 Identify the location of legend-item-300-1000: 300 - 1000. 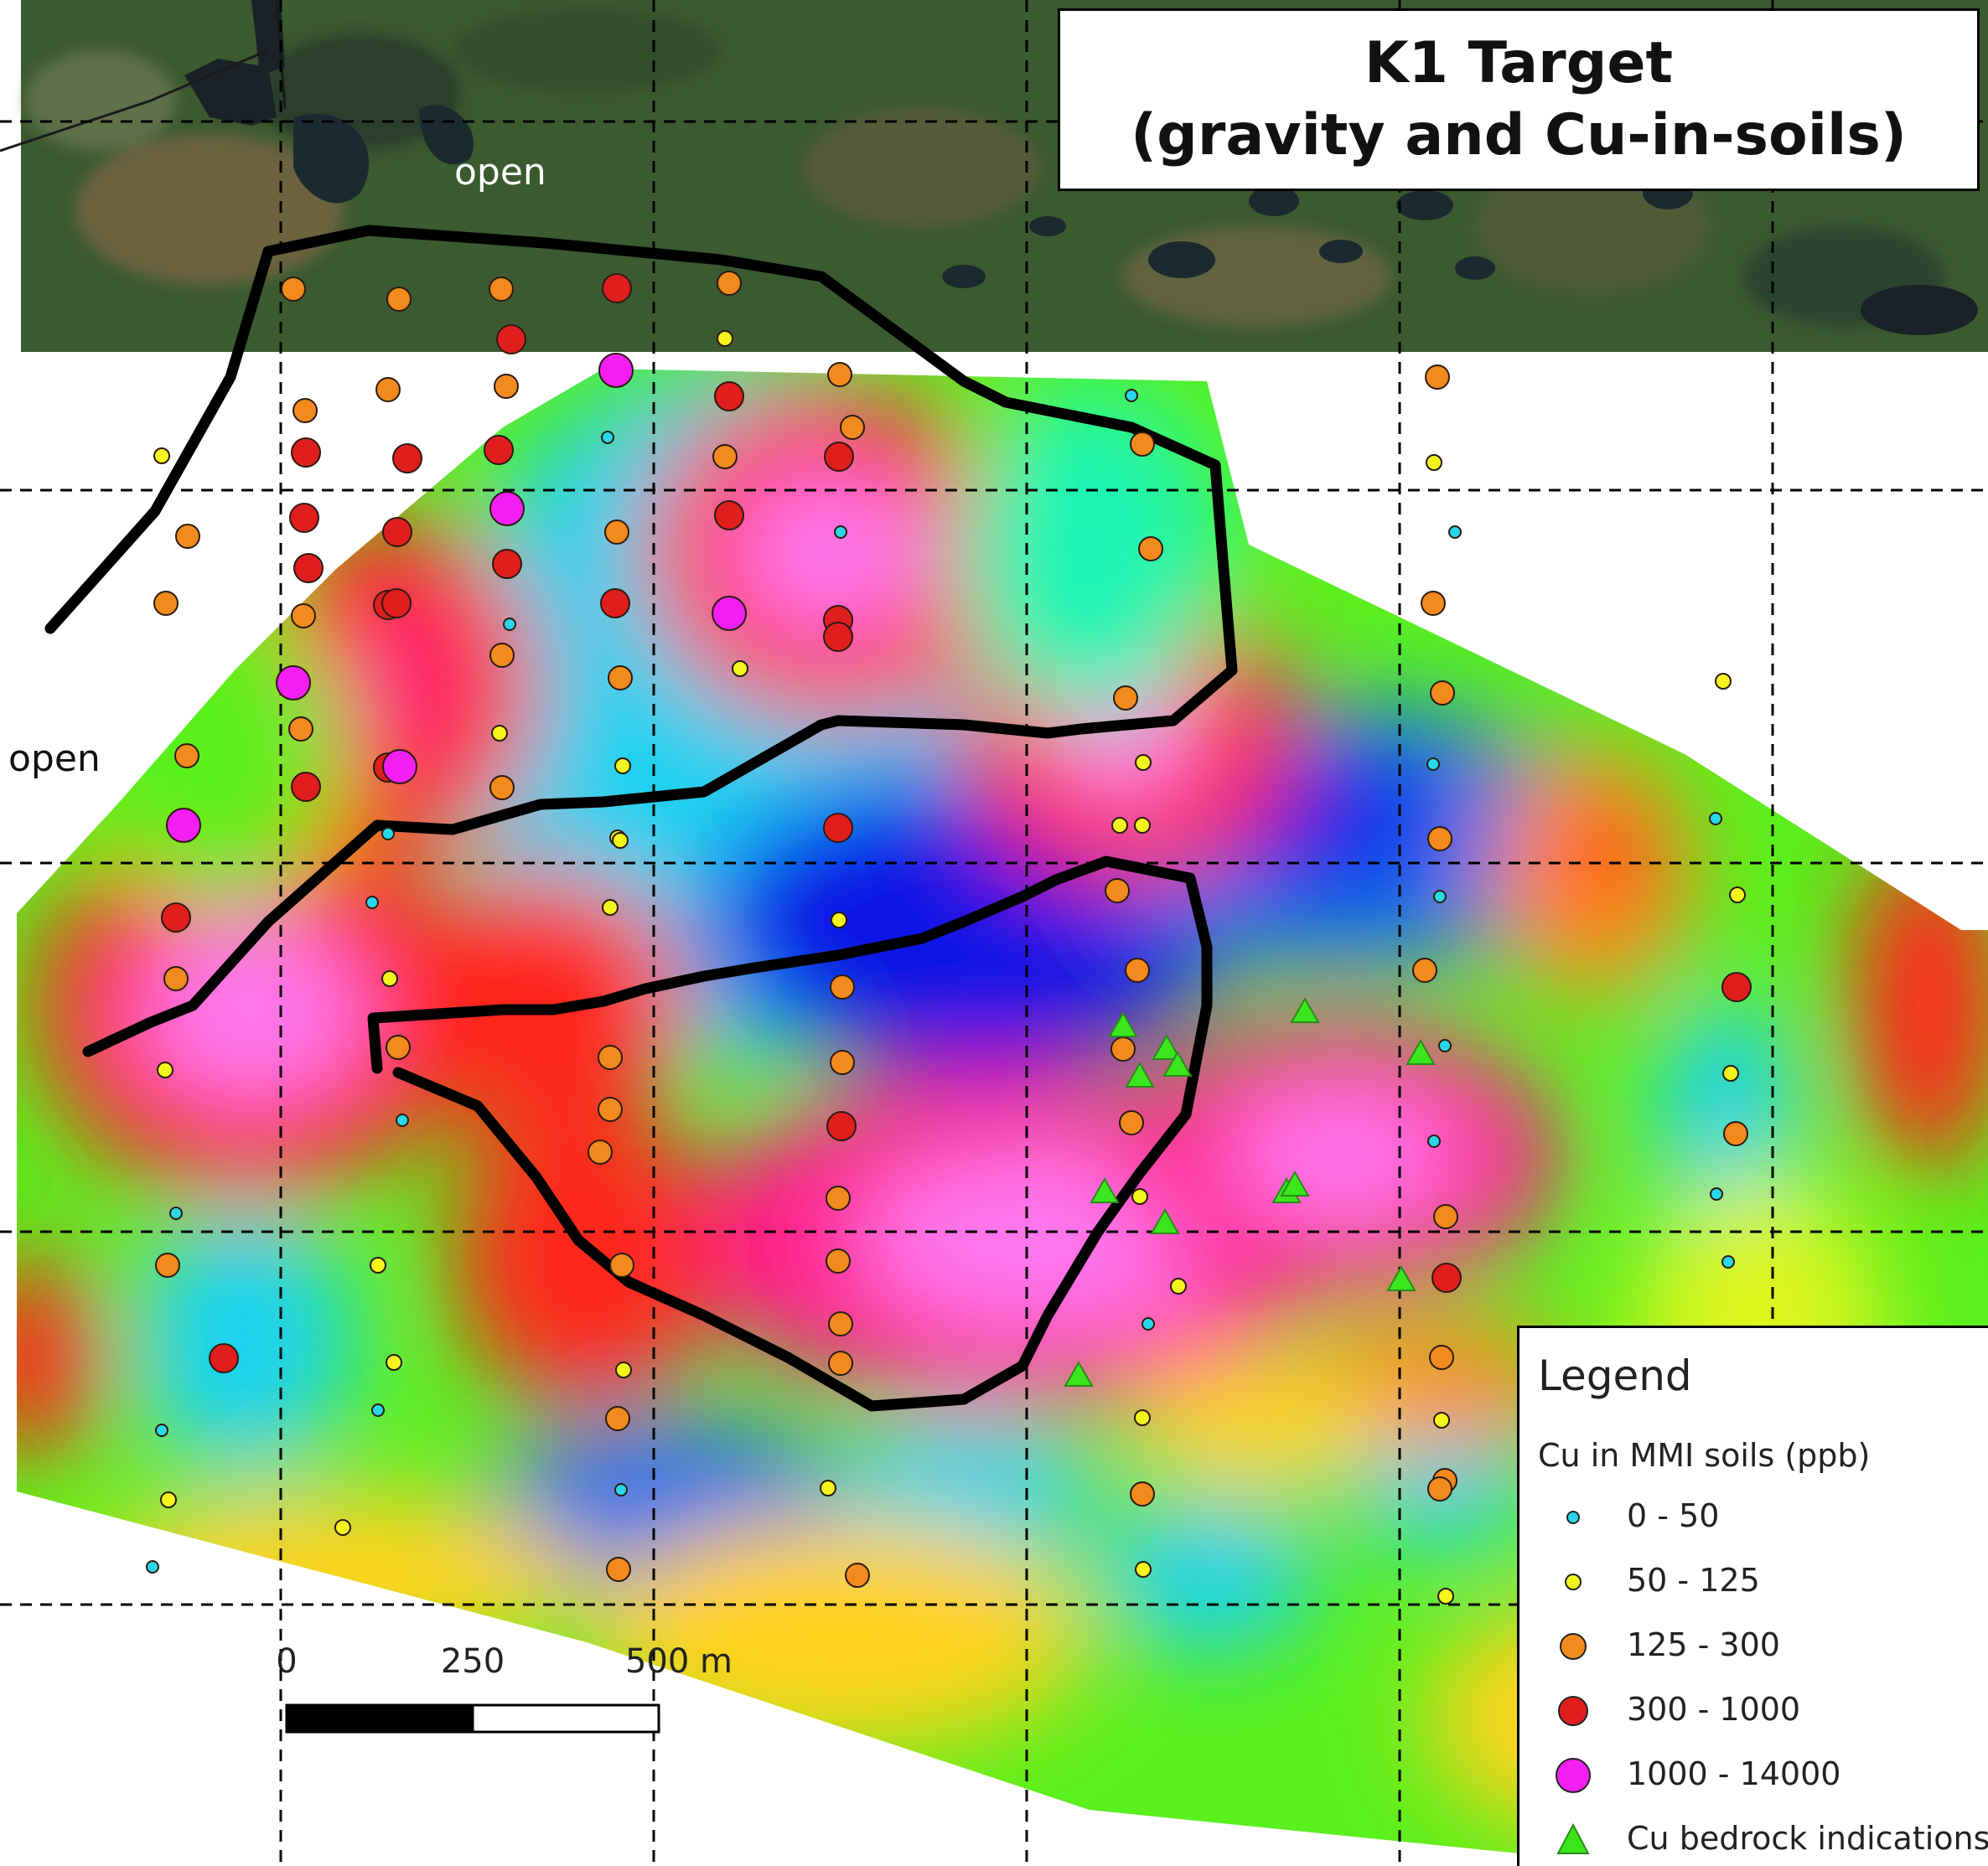
(1753, 1711).